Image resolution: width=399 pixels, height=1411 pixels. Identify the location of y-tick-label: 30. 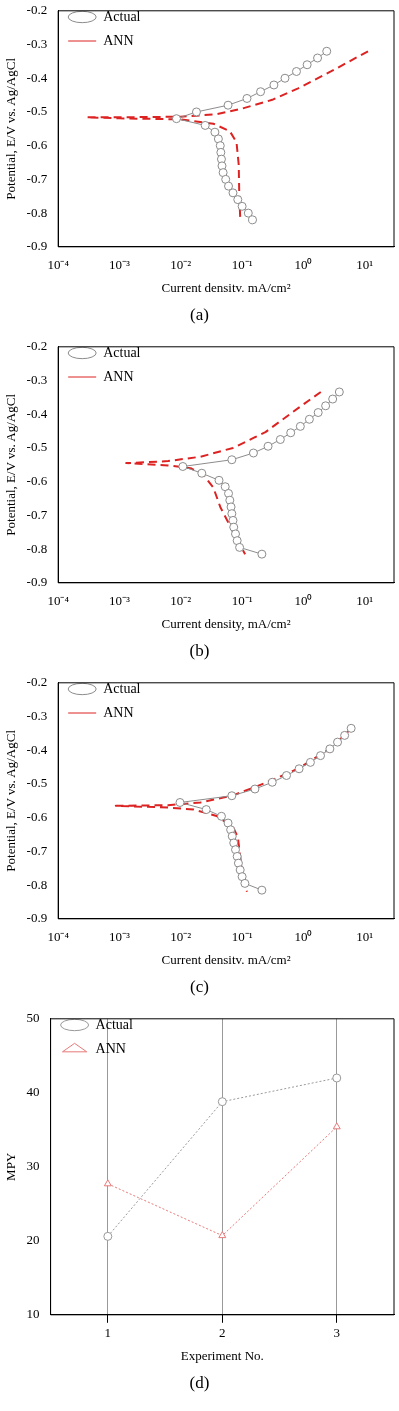
(33, 1166).